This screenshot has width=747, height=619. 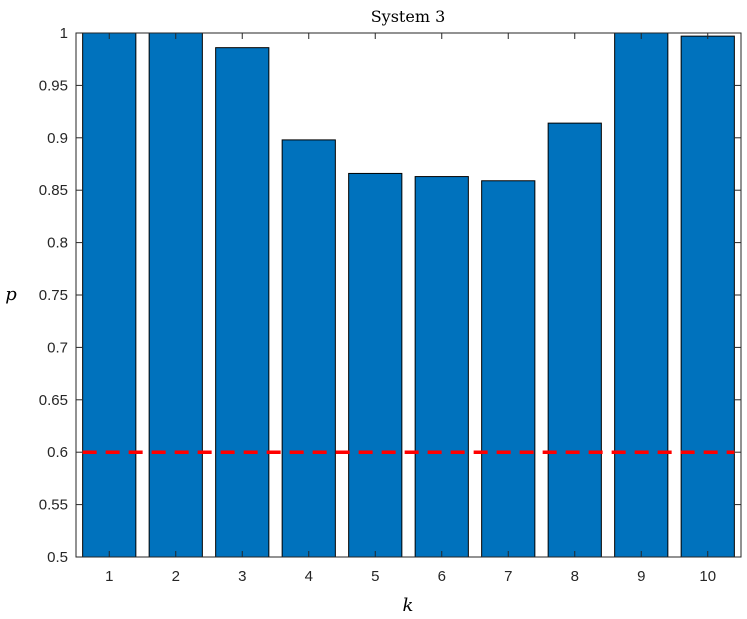 I want to click on y-tick-label: 0.95, so click(x=53, y=85).